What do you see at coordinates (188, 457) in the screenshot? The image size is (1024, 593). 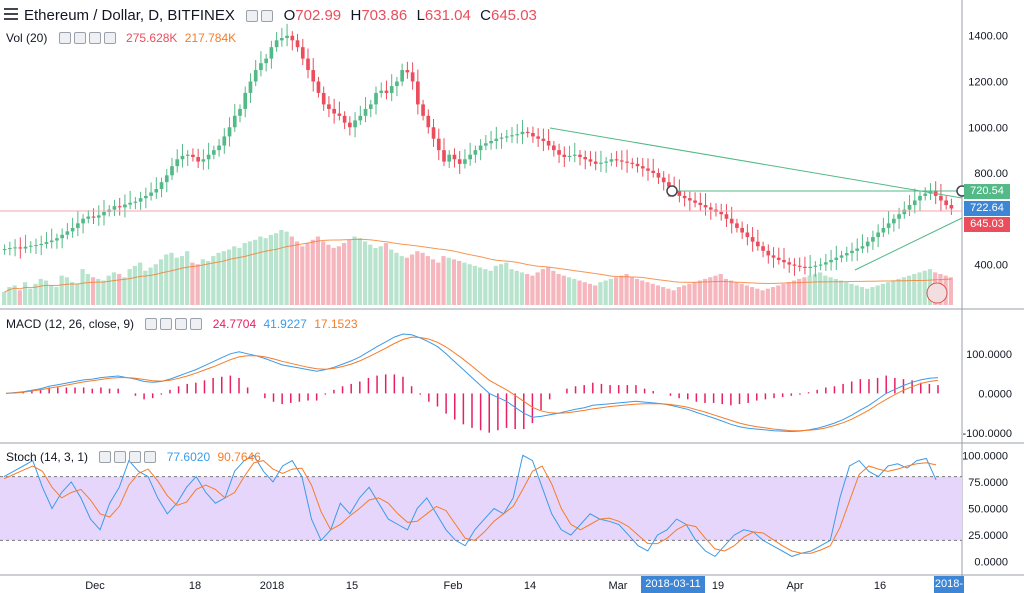 I see `stoch-value-1: 77.6020` at bounding box center [188, 457].